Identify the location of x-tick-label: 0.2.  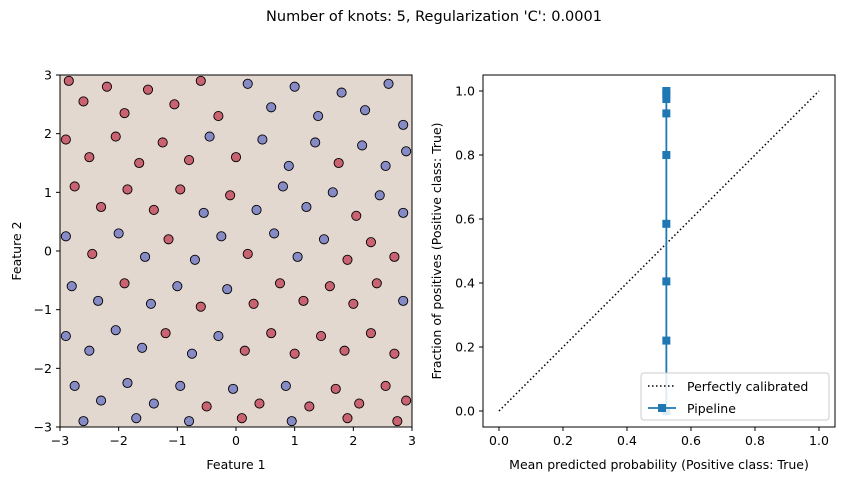
(563, 440).